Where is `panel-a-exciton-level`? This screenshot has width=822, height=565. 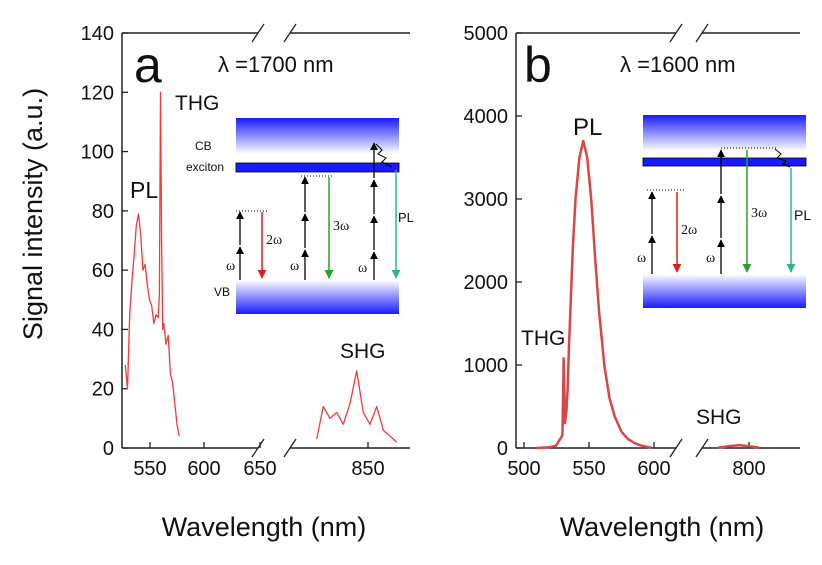
panel-a-exciton-level is located at coordinates (317, 167).